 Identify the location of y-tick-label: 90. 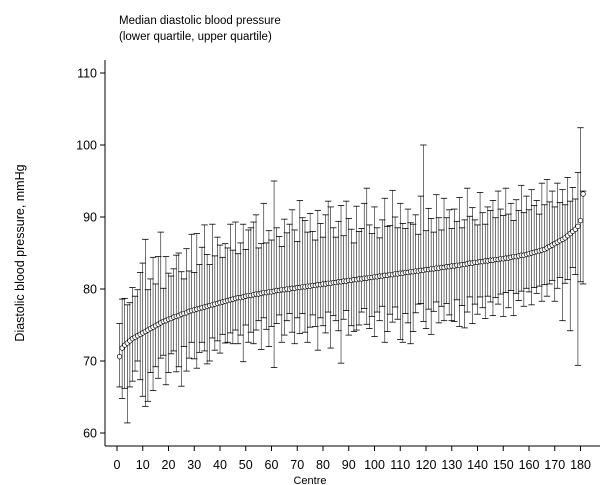
(90, 218).